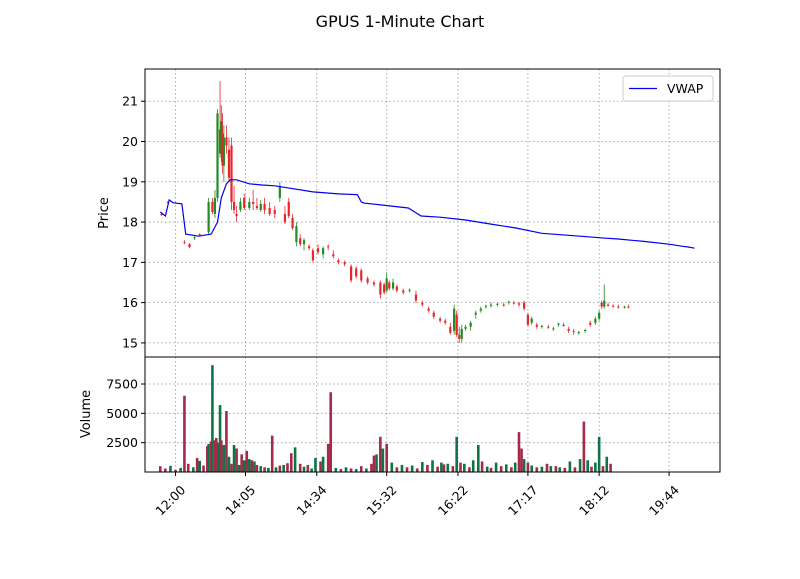 This screenshot has width=800, height=579. What do you see at coordinates (668, 88) in the screenshot?
I see `legend: VWAP` at bounding box center [668, 88].